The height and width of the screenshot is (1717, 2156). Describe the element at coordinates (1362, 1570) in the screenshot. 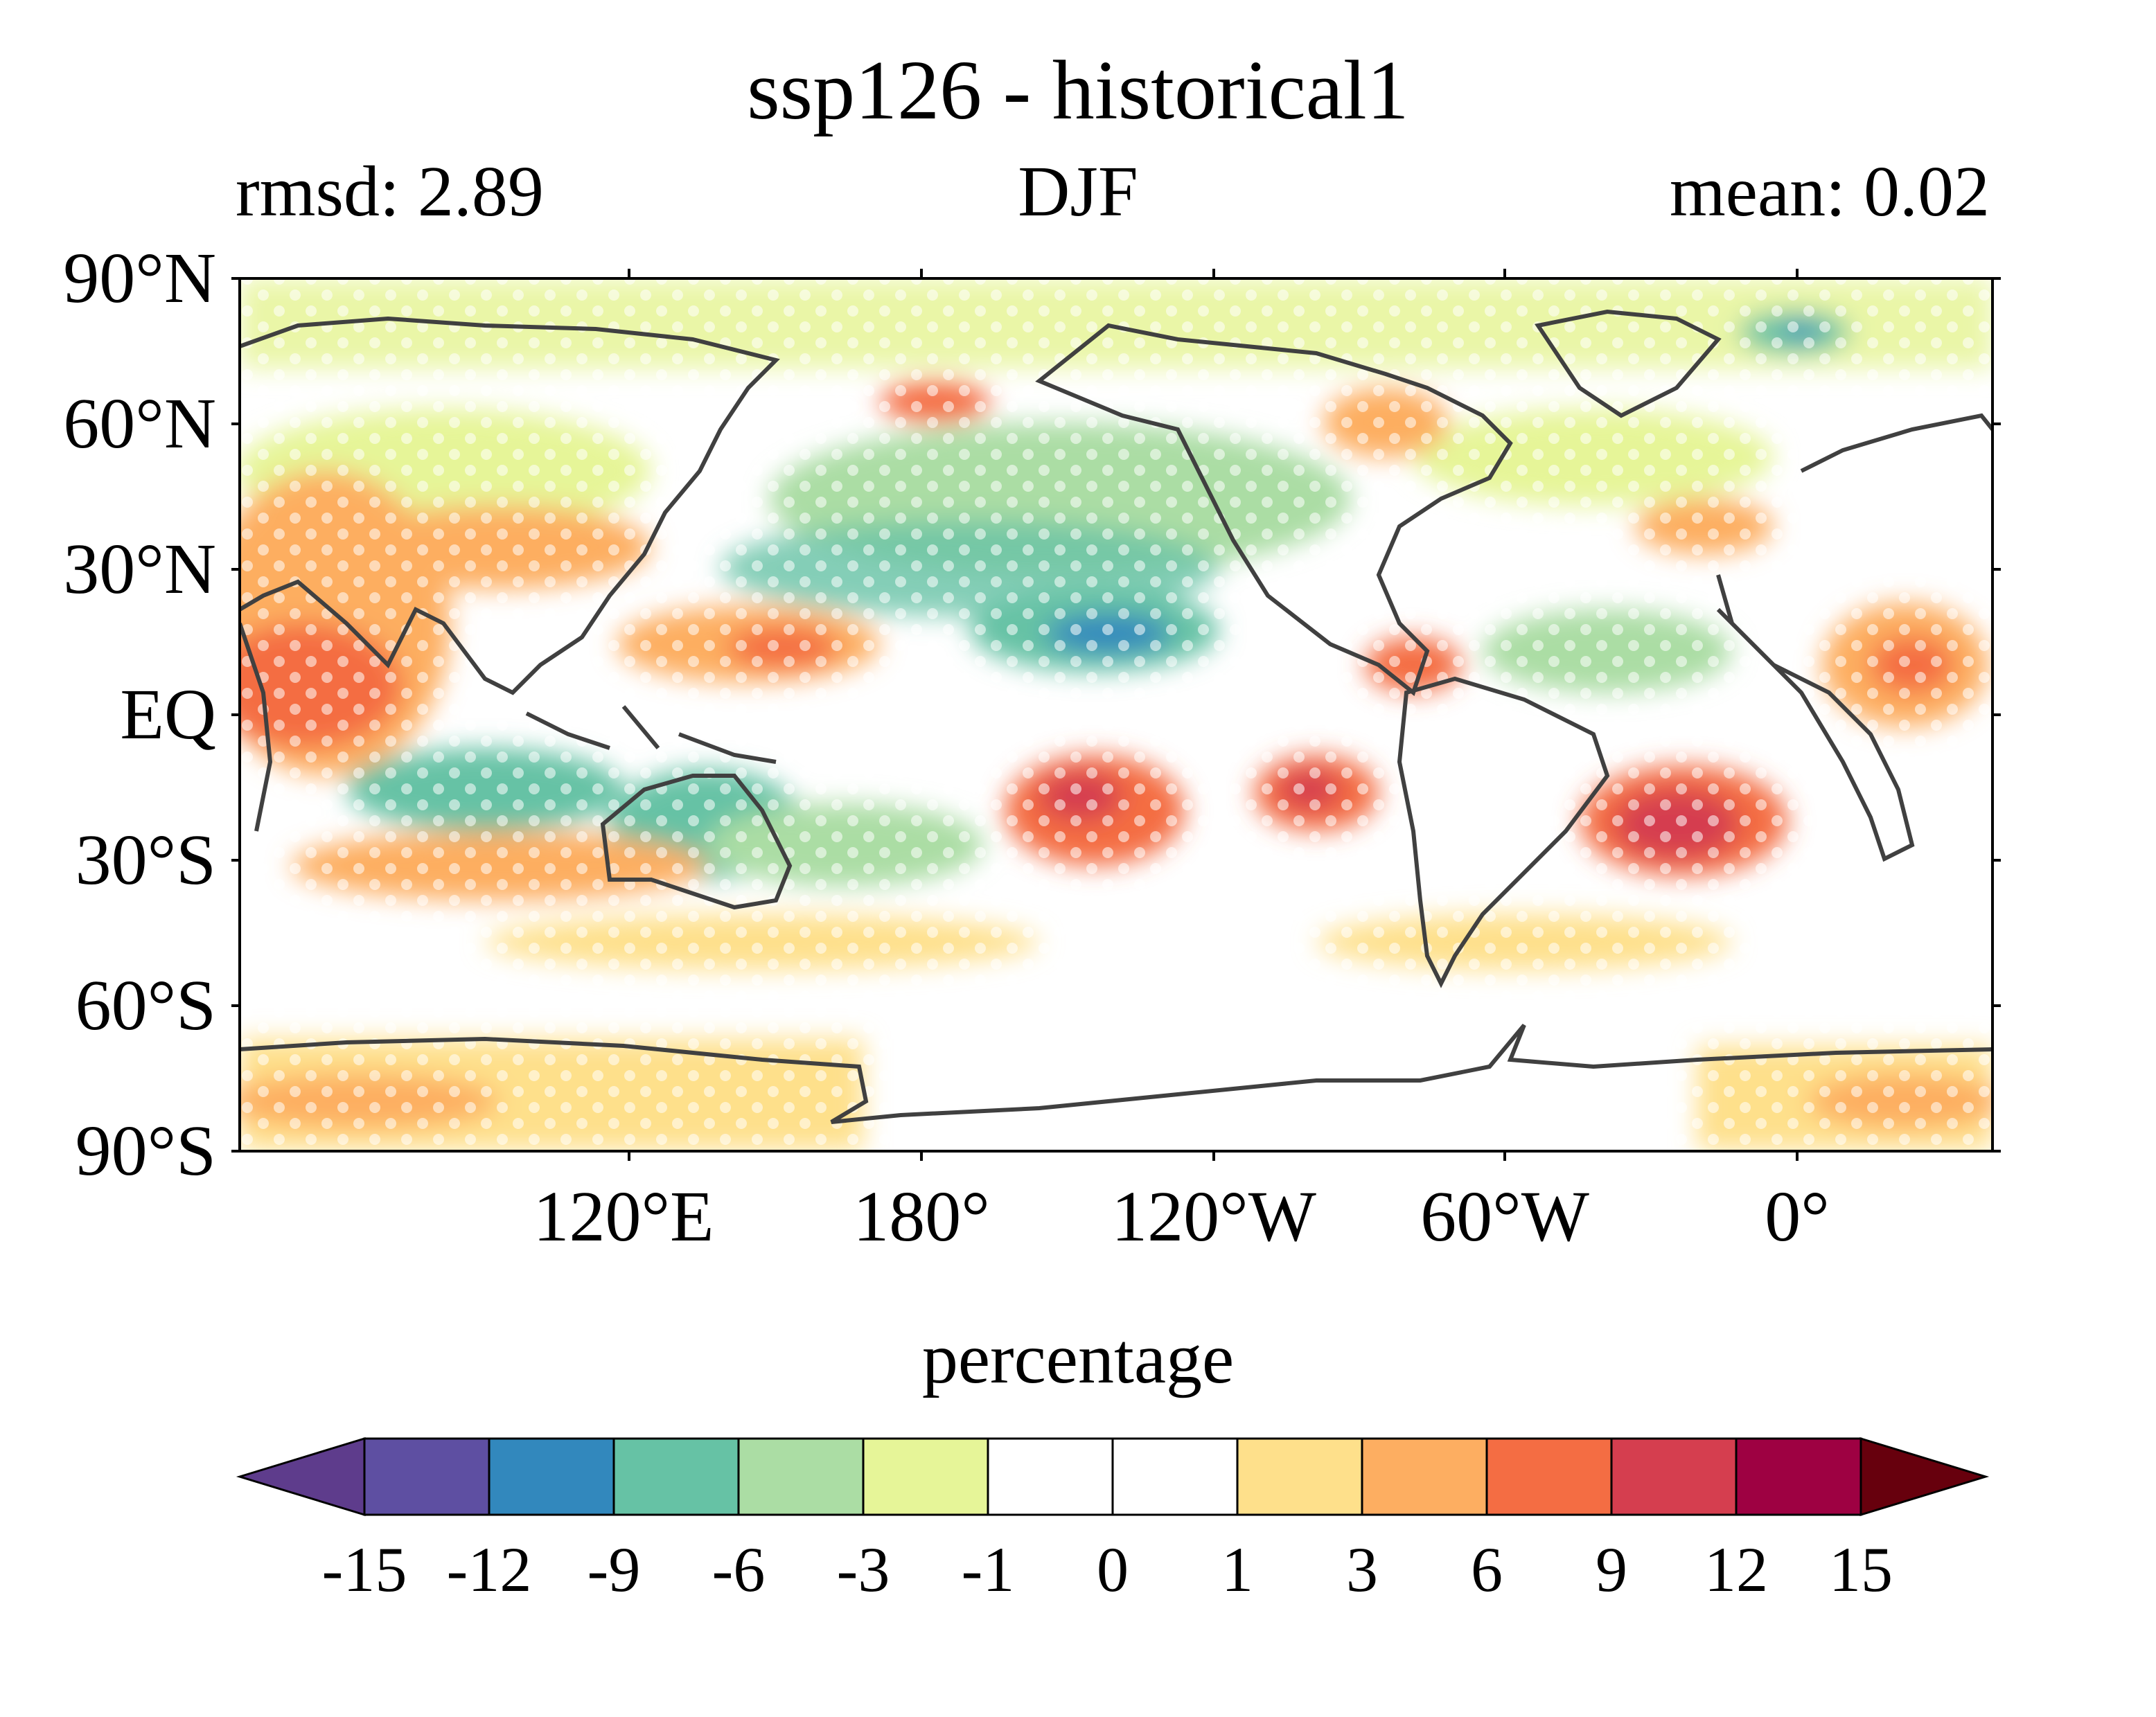

I see `colorbar-tick: 3` at that location.